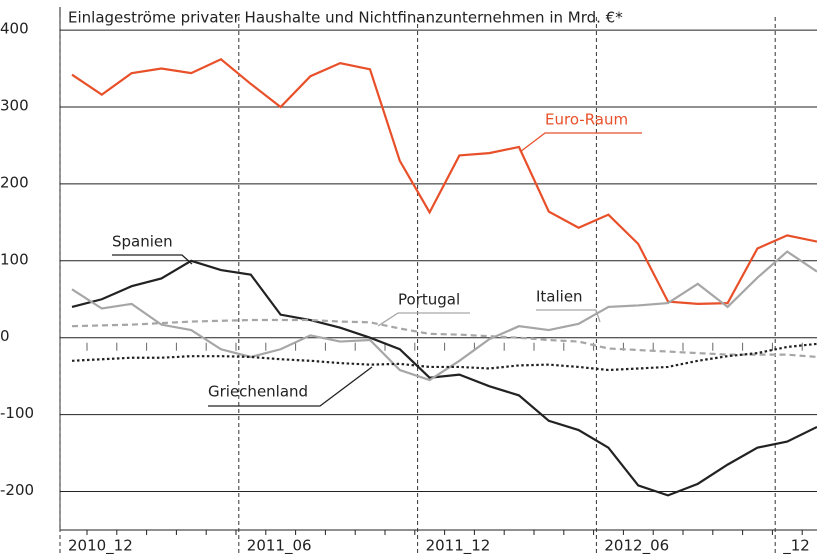 The width and height of the screenshot is (817, 556). Describe the element at coordinates (100, 546) in the screenshot. I see `x-tick-label: 2010_12` at that location.